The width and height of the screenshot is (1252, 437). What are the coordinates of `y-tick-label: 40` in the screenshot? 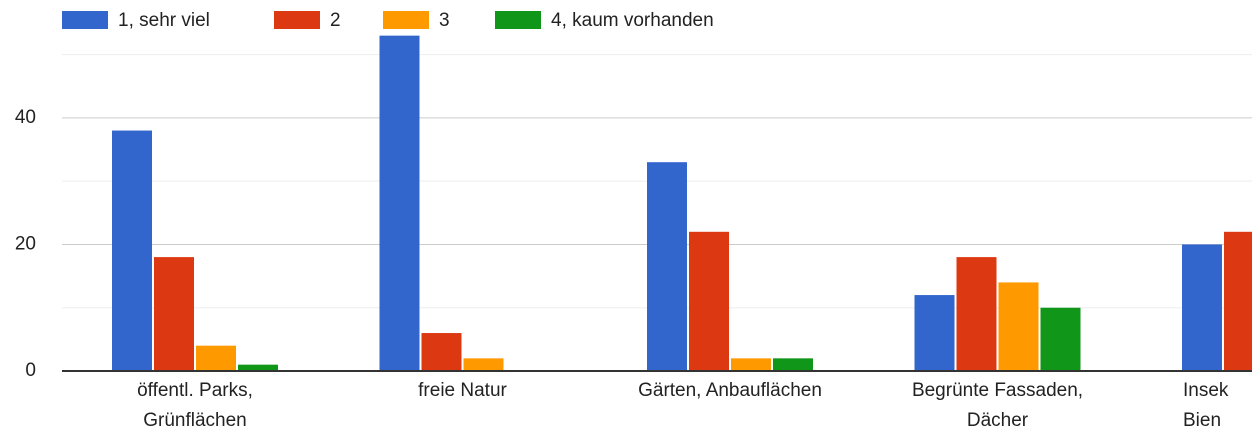 It's located at (25, 117).